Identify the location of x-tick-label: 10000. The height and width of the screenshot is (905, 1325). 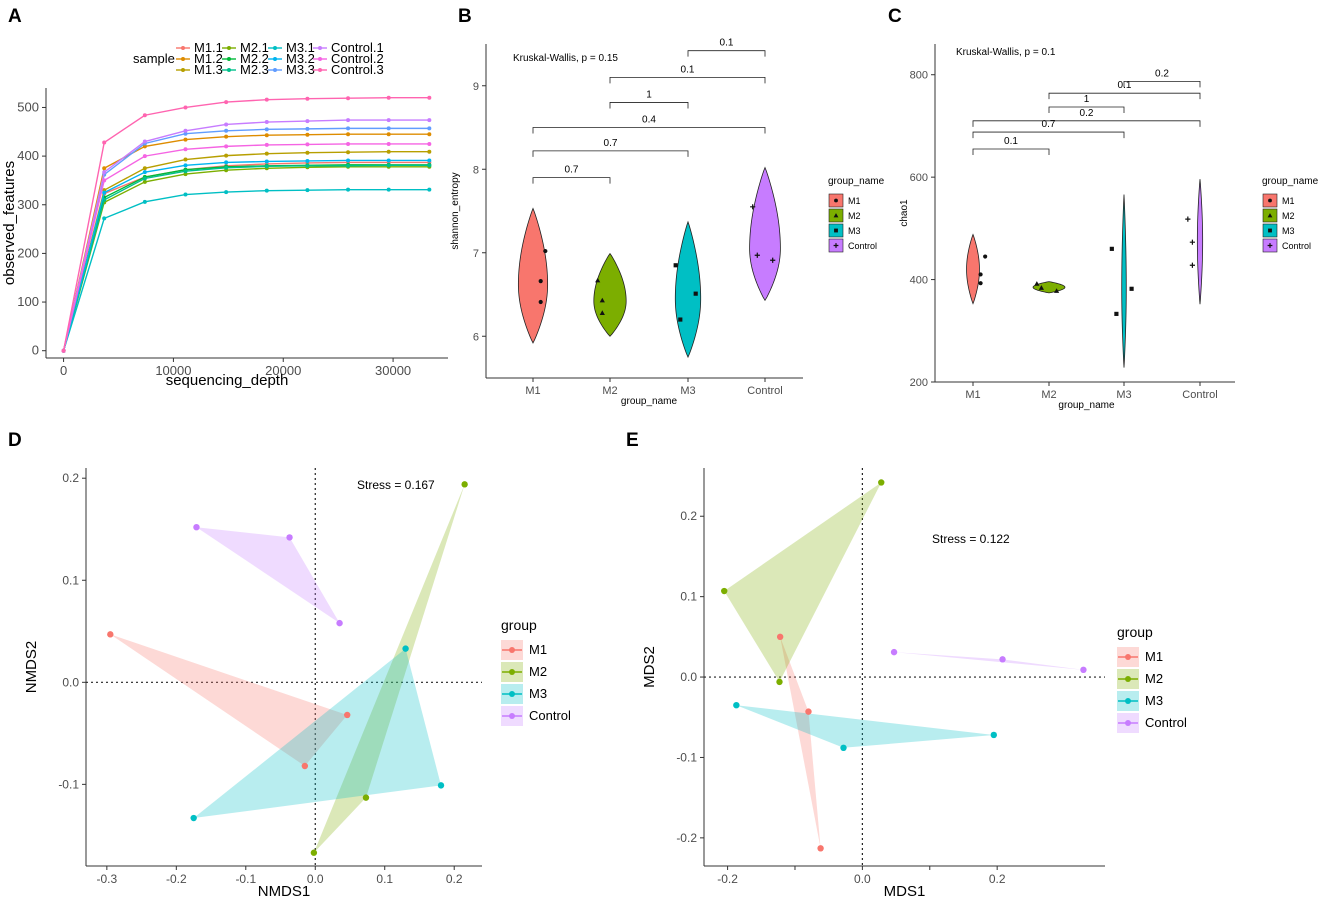
(173, 370).